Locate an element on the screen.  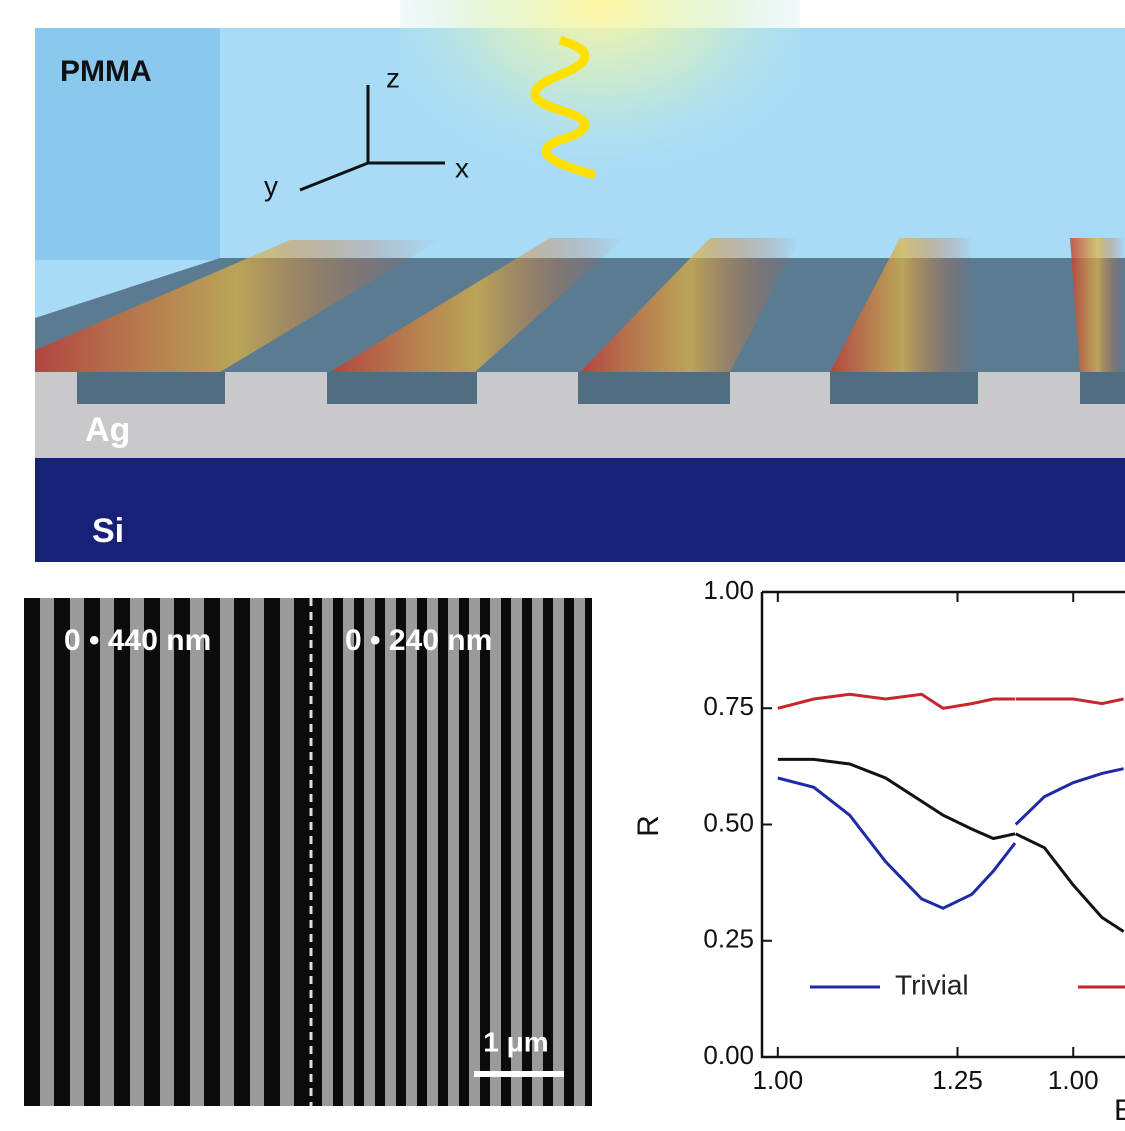
pmma-box is located at coordinates (127, 144).